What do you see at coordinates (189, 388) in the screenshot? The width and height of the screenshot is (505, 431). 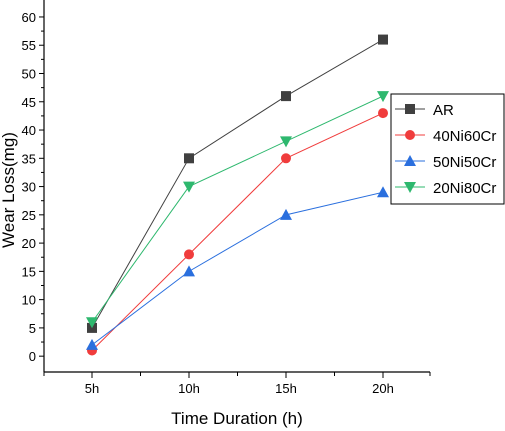 I see `x-tick-label: 10h` at bounding box center [189, 388].